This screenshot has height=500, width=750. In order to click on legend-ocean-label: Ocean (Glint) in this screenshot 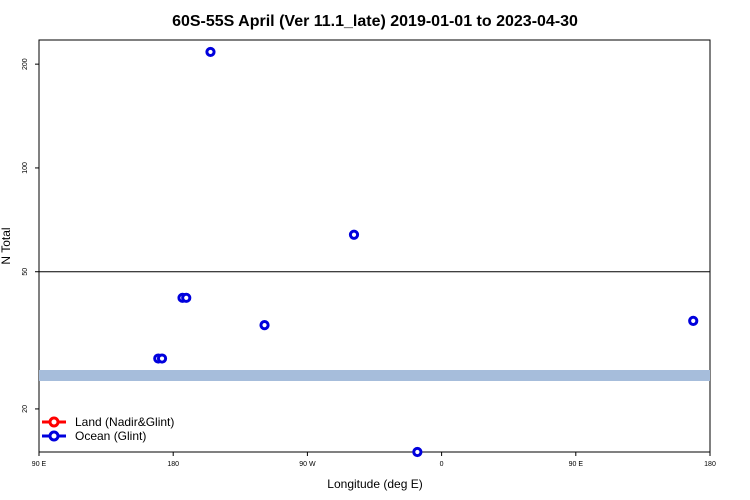, I will do `click(110, 436)`.